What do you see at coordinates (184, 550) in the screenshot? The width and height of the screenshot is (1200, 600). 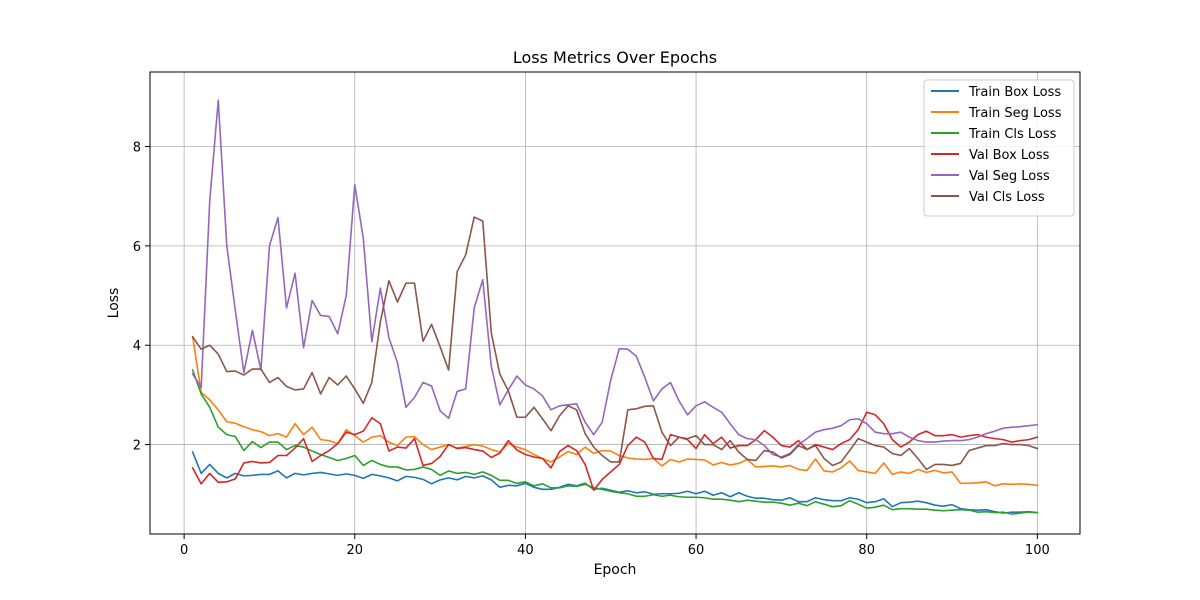 I see `x-tick-label: 0` at bounding box center [184, 550].